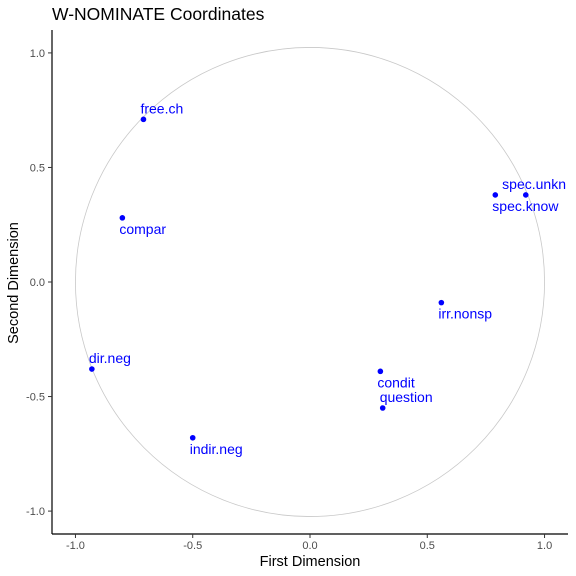  Describe the element at coordinates (35, 398) in the screenshot. I see `y-tick-label: -0.5` at that location.